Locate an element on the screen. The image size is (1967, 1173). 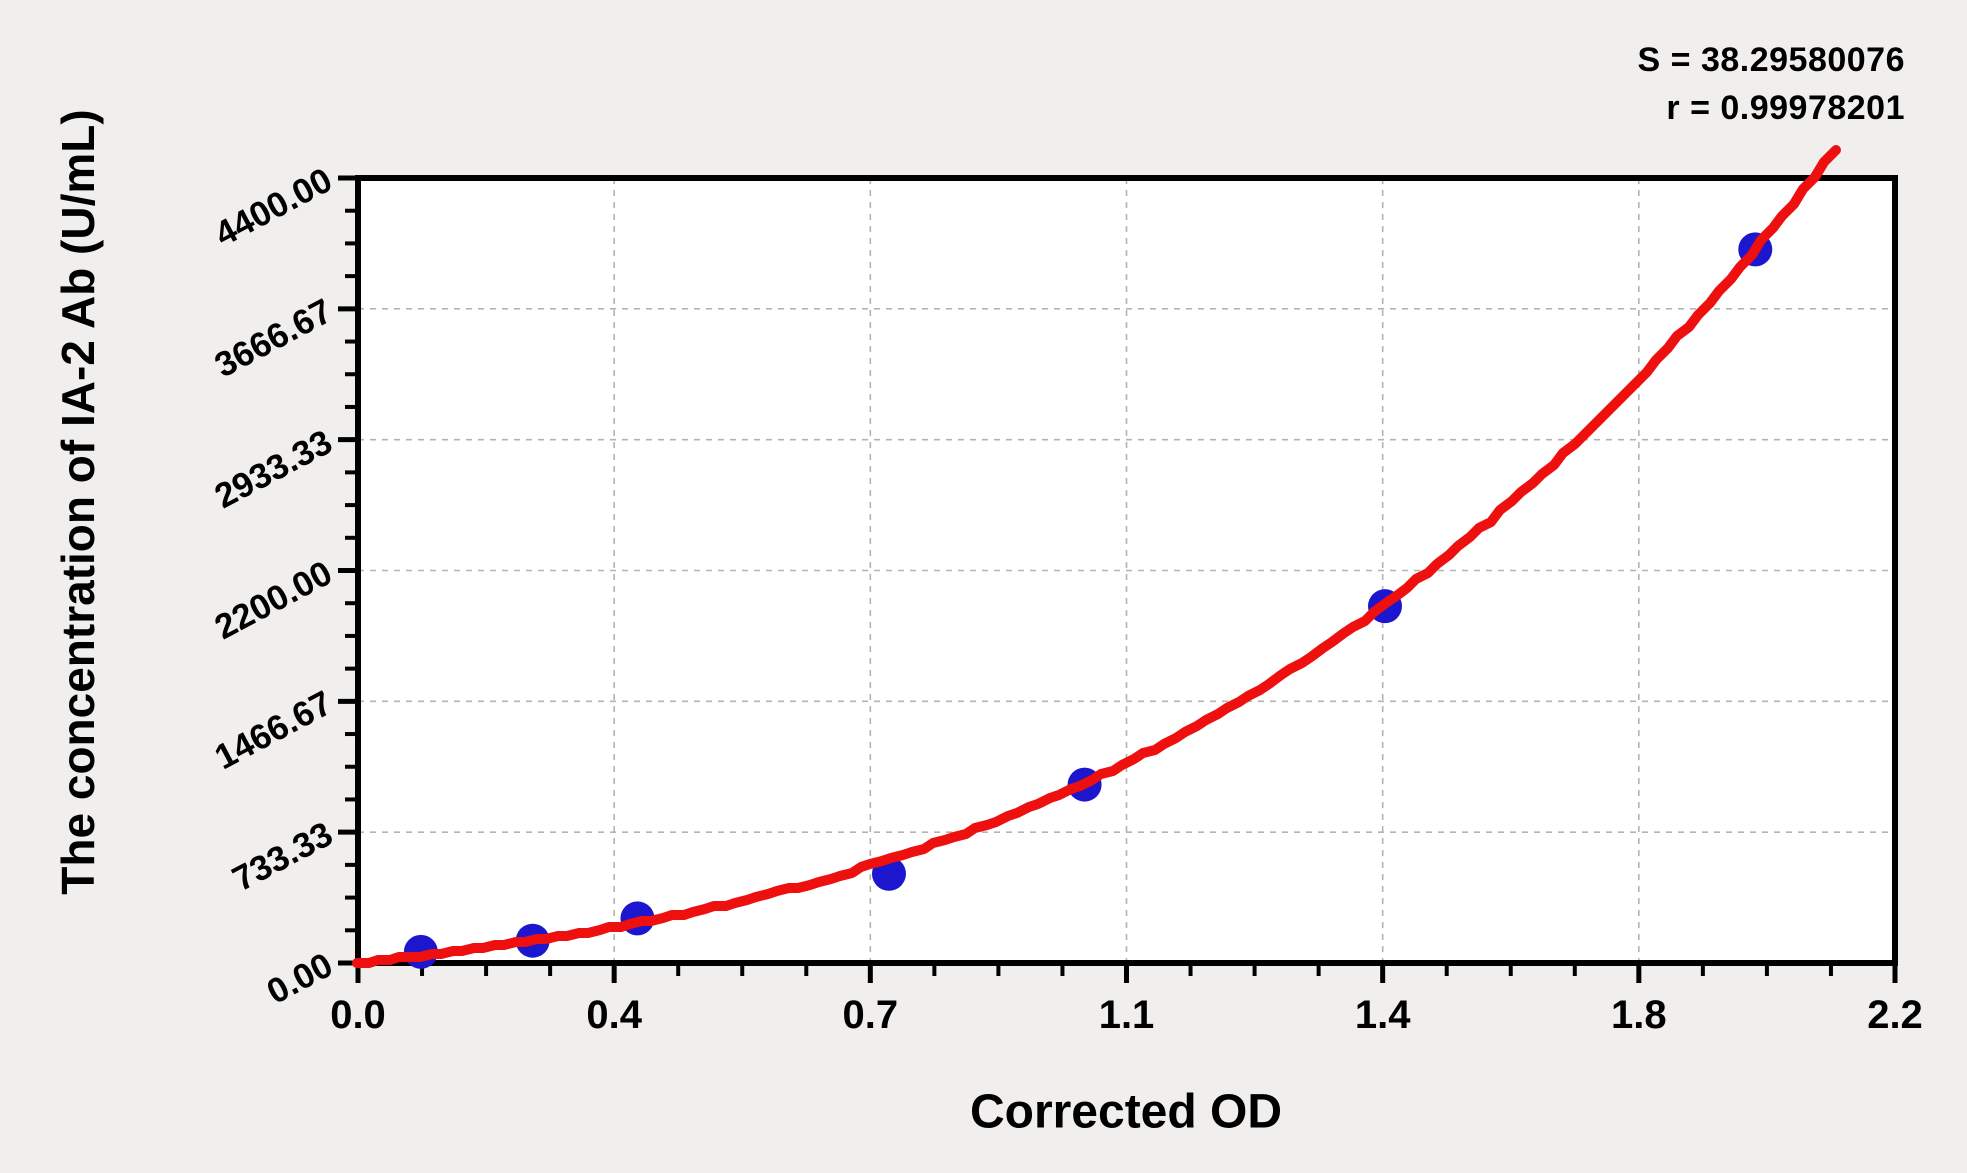
x-tick-label: 2.2 is located at coordinates (1895, 1015).